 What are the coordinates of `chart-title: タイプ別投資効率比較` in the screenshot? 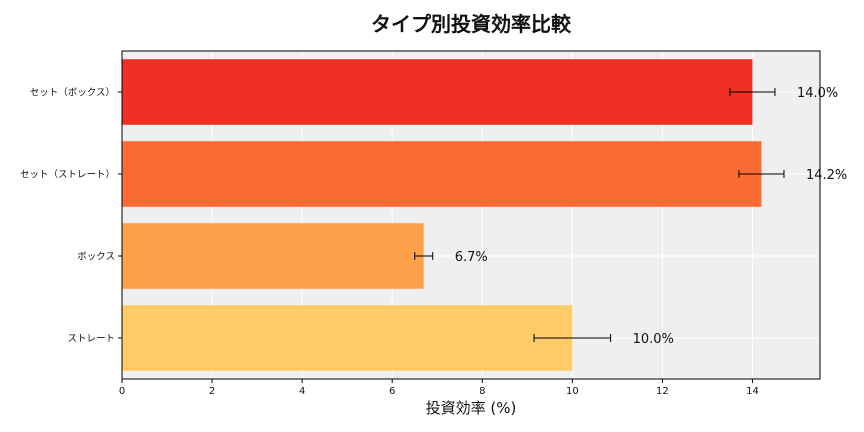 It's located at (471, 24).